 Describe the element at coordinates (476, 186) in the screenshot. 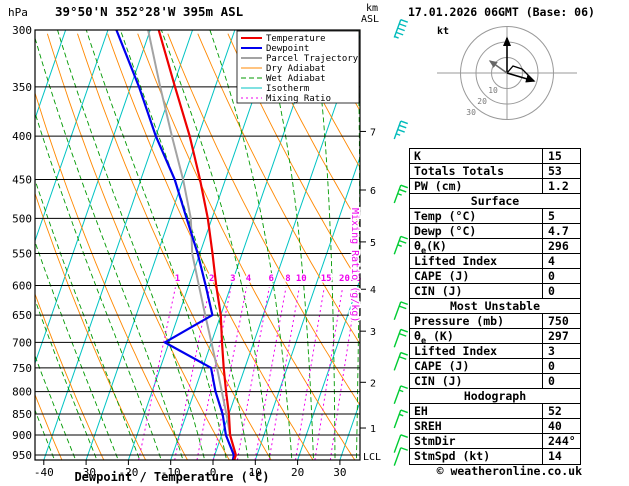

I see `panel-row-label: PW (cm)` at that location.